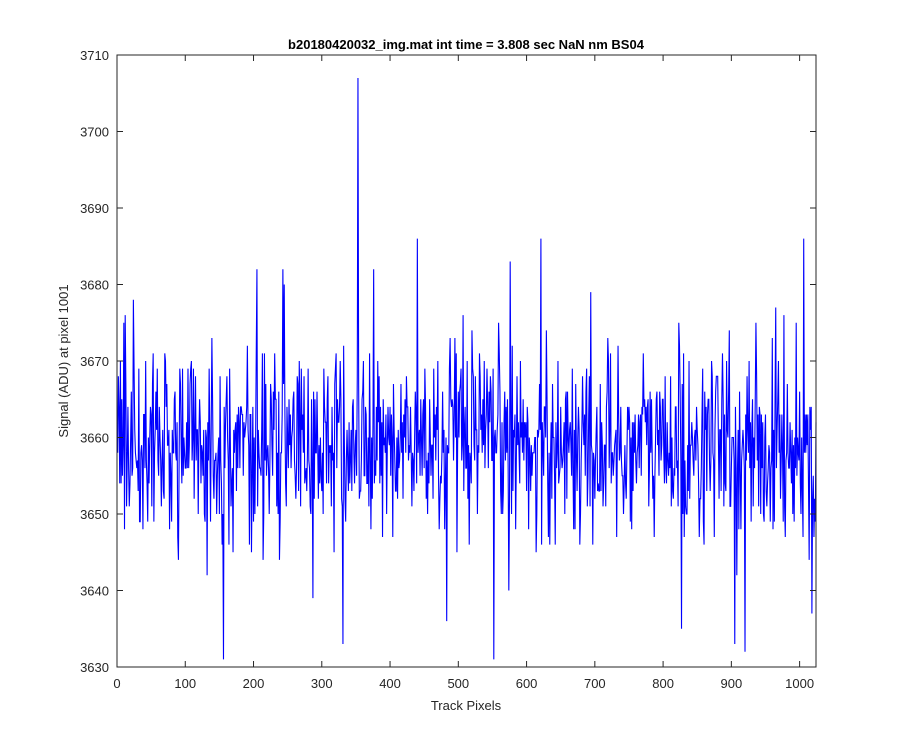 Image resolution: width=900 pixels, height=750 pixels. What do you see at coordinates (94, 285) in the screenshot?
I see `y-tick-label: 3680` at bounding box center [94, 285].